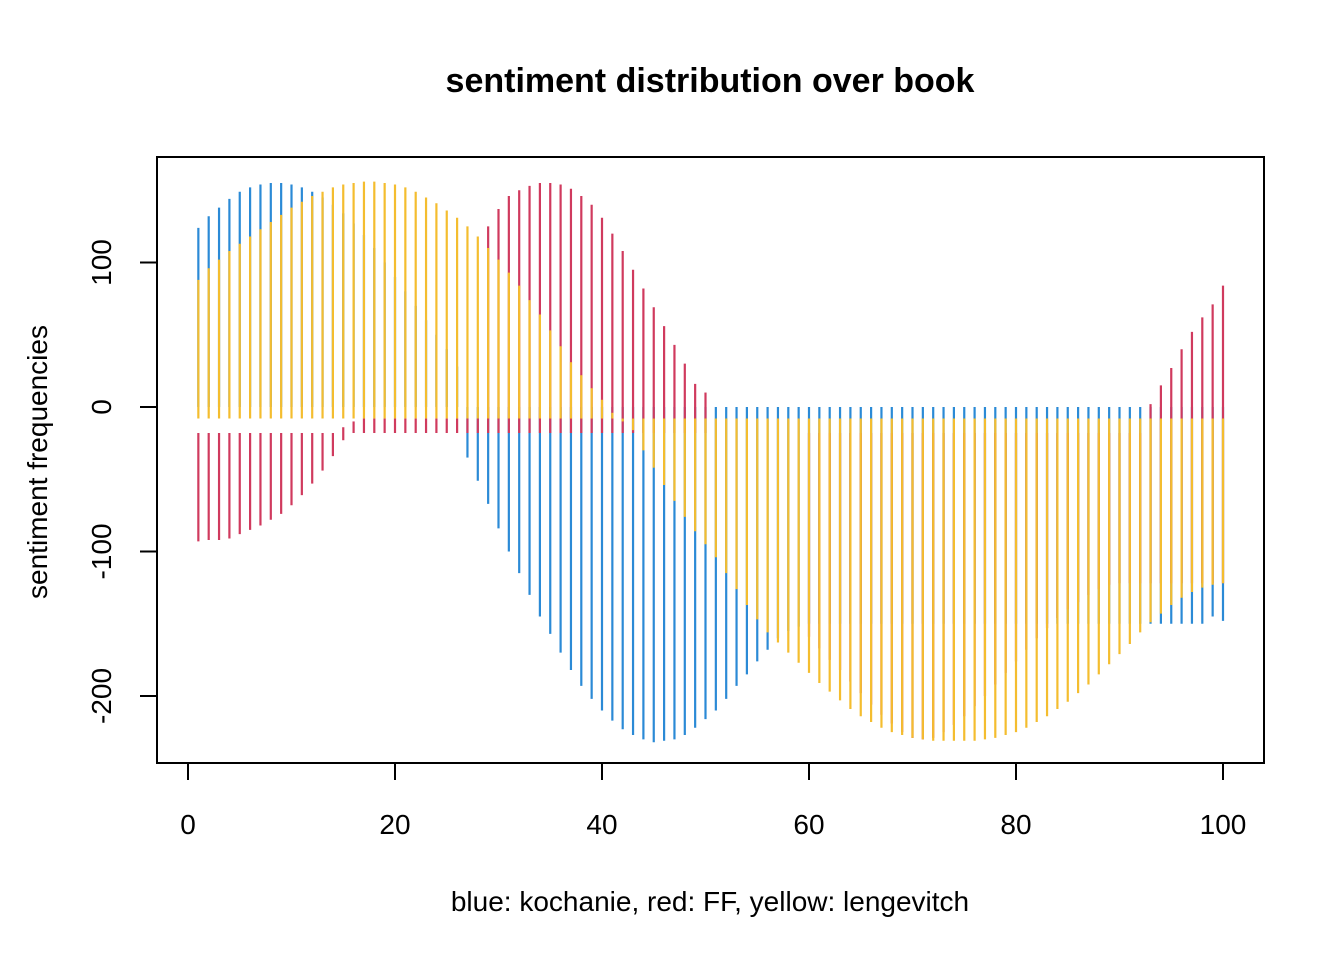 The width and height of the screenshot is (1344, 960). What do you see at coordinates (101, 551) in the screenshot?
I see `y-tick-label--100: -100` at bounding box center [101, 551].